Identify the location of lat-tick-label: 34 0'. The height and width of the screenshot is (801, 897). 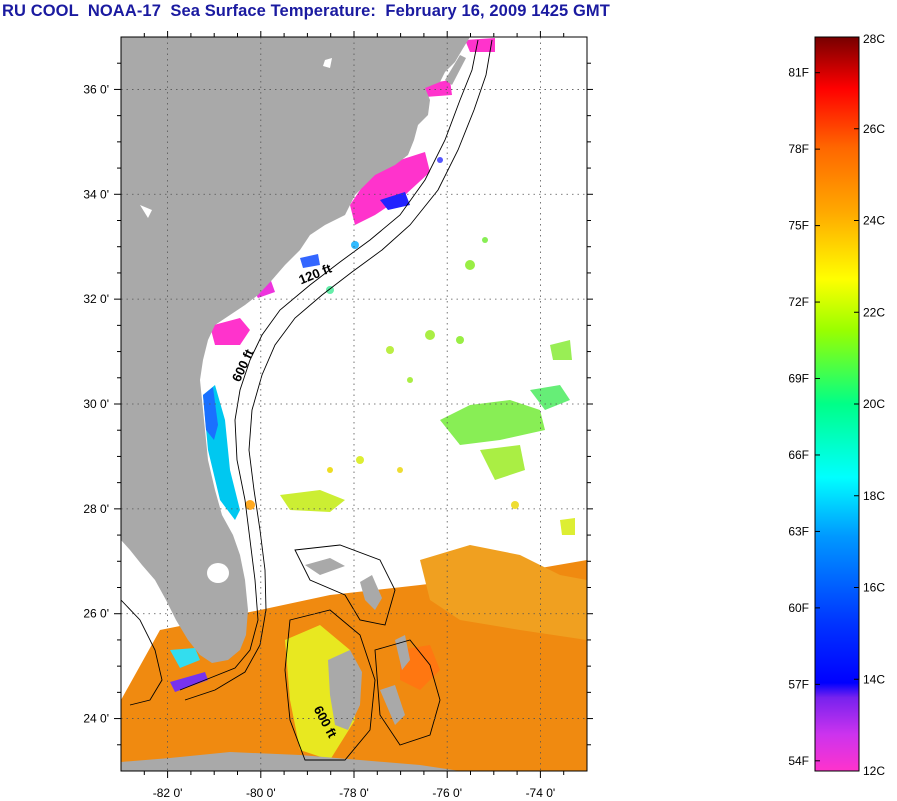
(96, 194).